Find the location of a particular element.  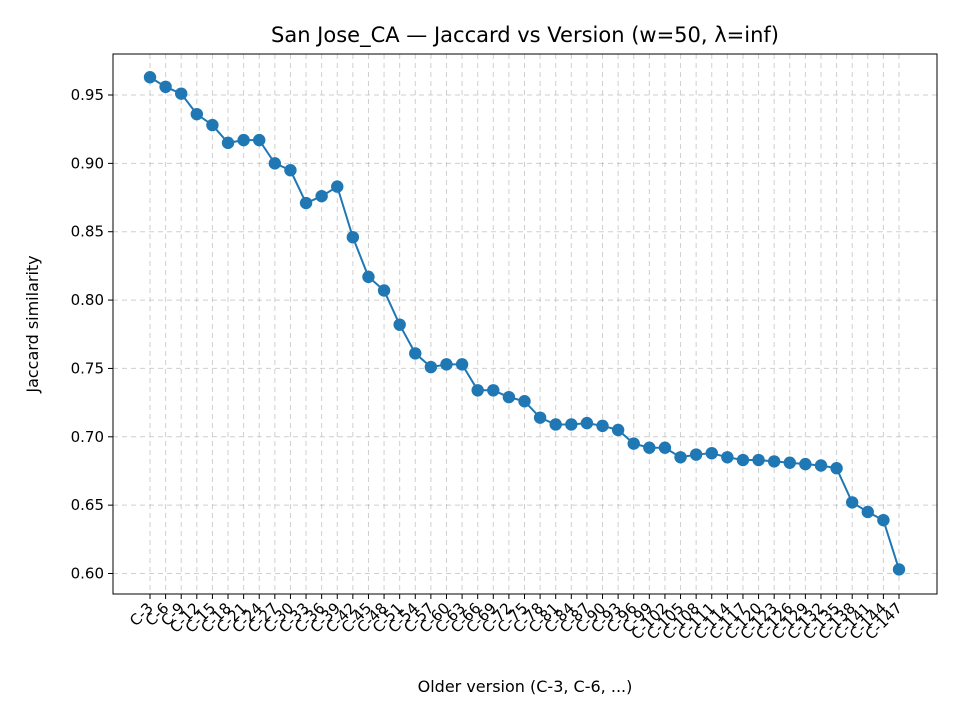

y-axis-label: Jaccard similarity is located at coordinates (32, 324).